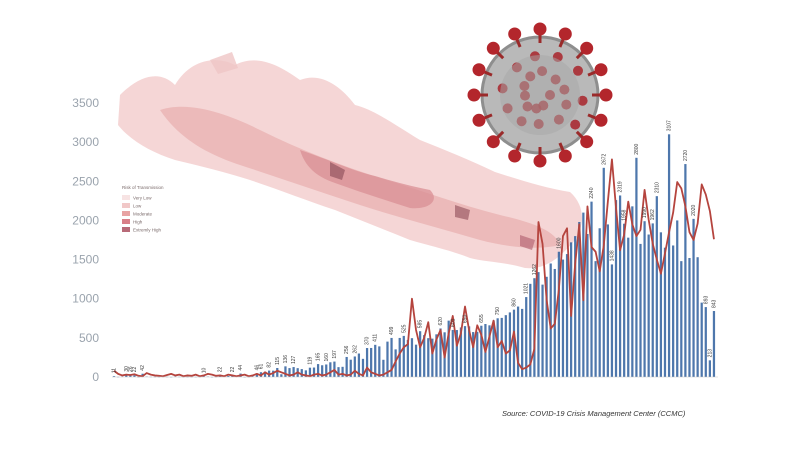  I want to click on legend-item-label: Extremly High, so click(147, 230).